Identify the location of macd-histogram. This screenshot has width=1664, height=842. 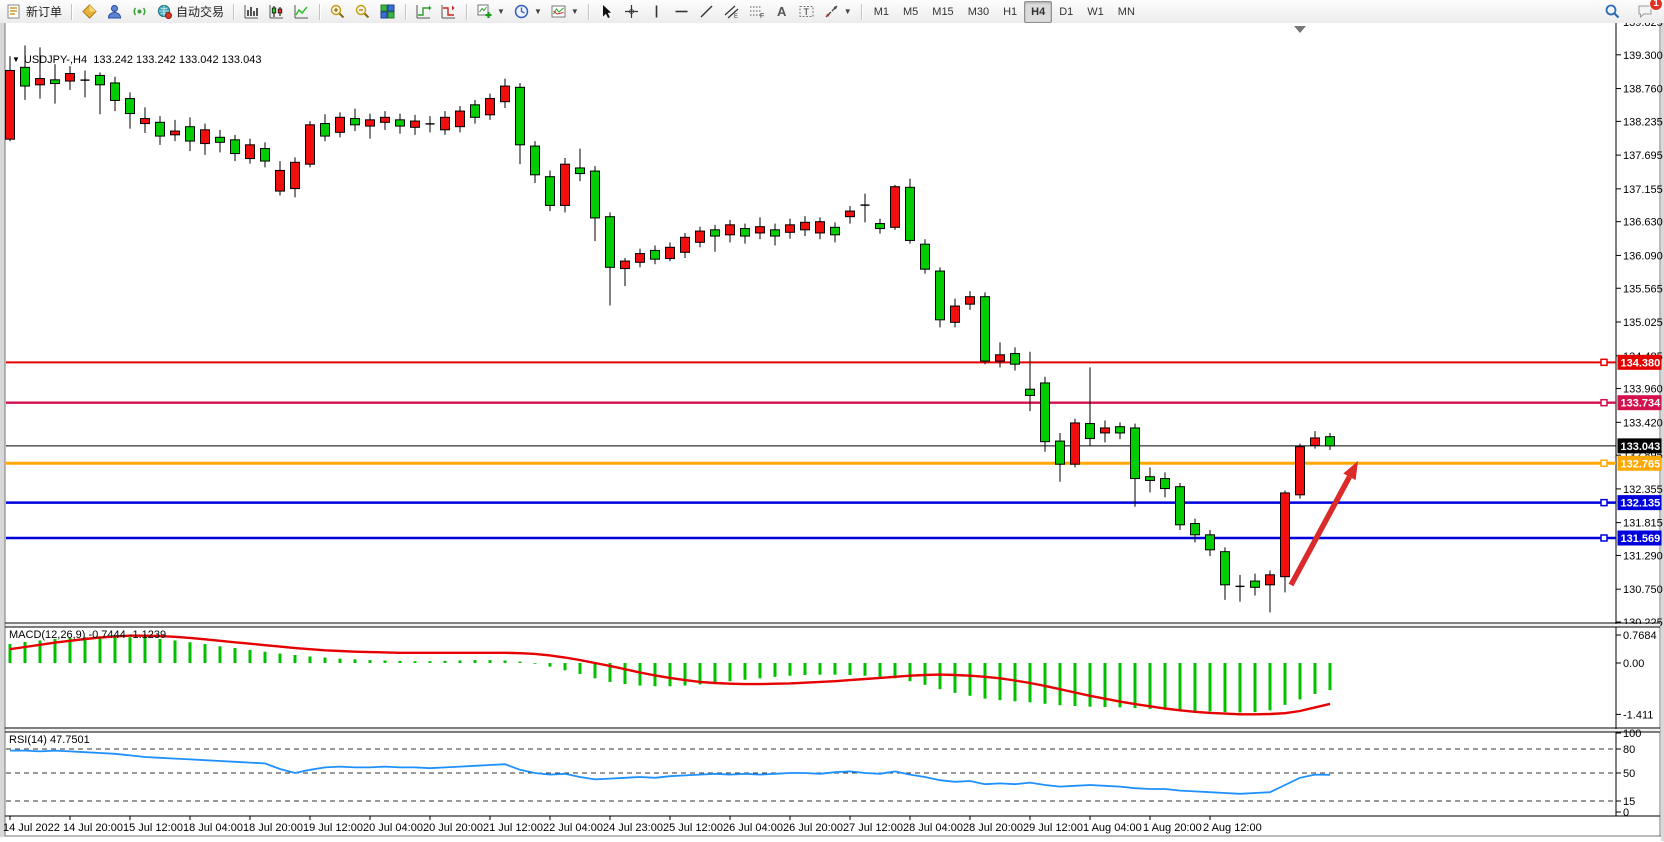
(670, 674).